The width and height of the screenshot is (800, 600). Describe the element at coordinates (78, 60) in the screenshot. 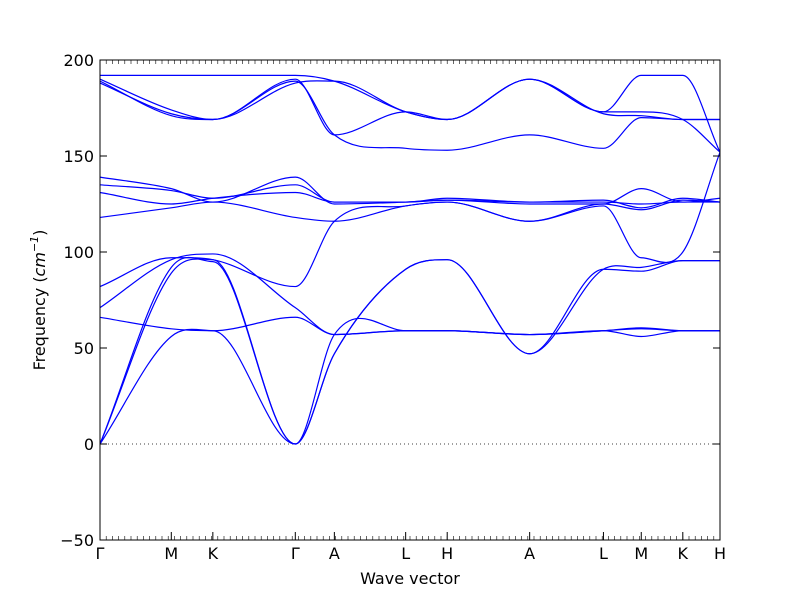

I see `y-tick-label: 200` at that location.